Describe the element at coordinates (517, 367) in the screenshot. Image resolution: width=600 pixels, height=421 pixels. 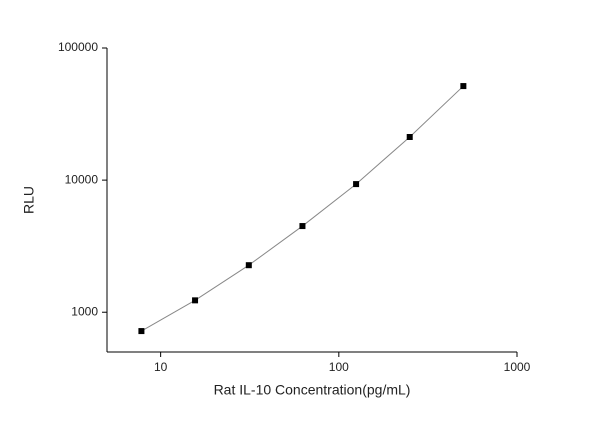
I see `x-tick-label: 1000` at that location.